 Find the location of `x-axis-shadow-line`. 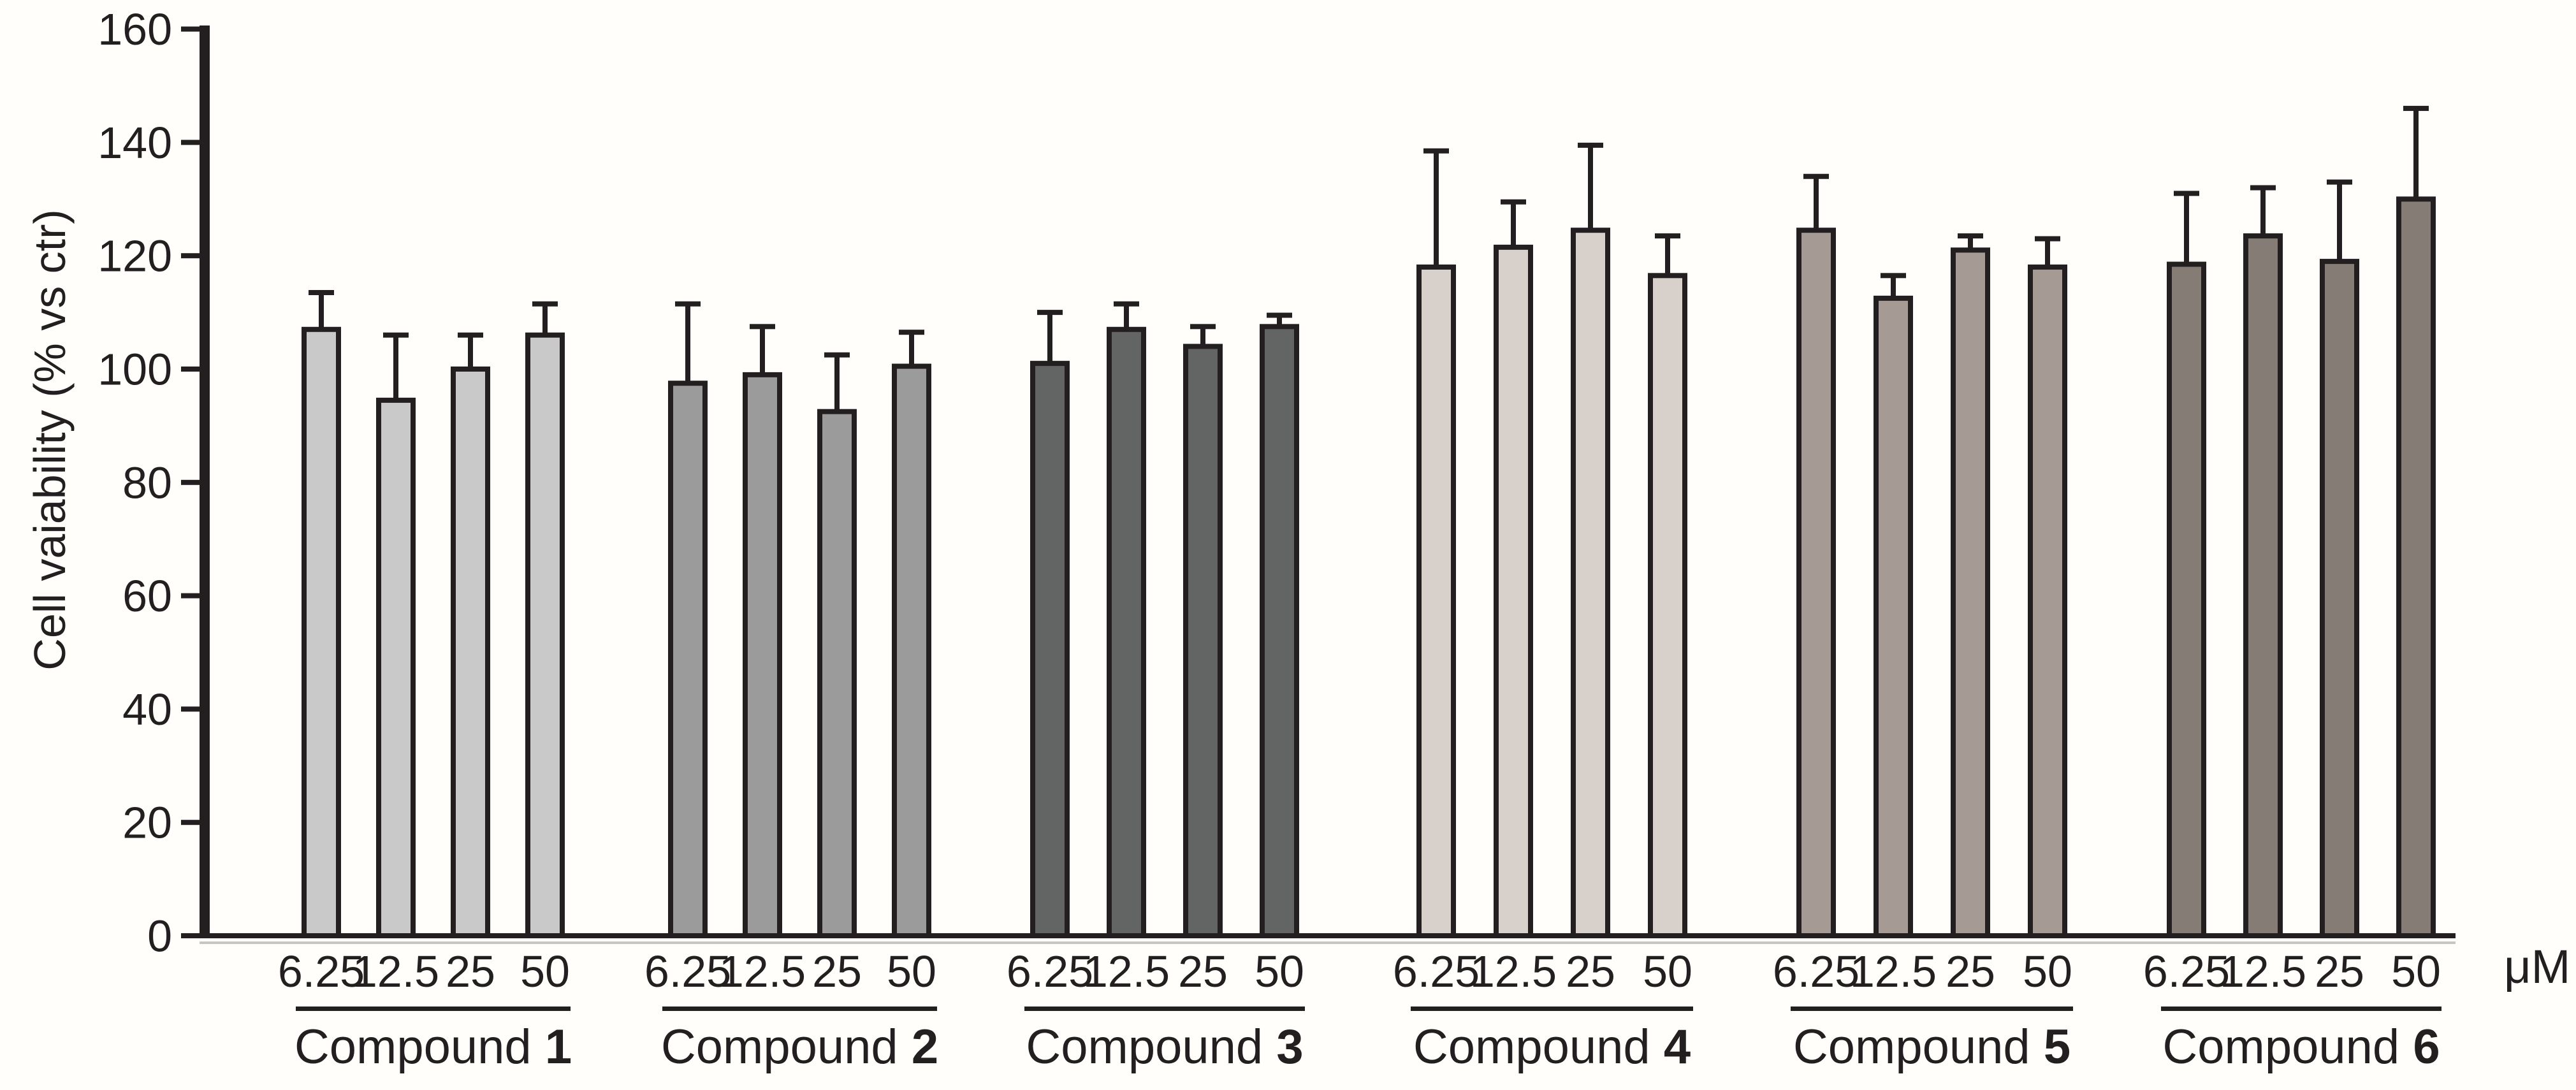

x-axis-shadow-line is located at coordinates (1328, 942).